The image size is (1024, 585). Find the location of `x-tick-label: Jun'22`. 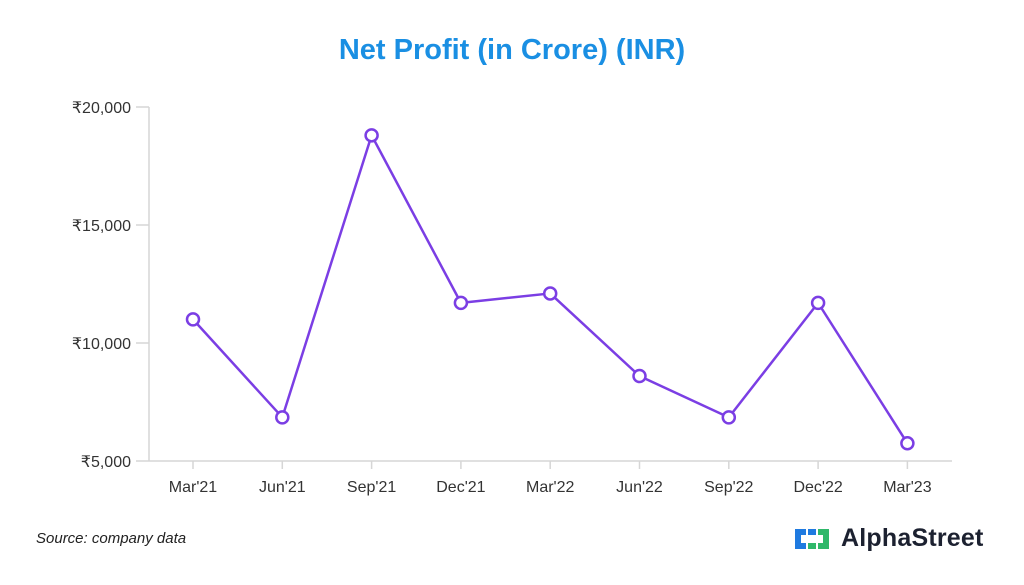

x-tick-label: Jun'22 is located at coordinates (639, 487).